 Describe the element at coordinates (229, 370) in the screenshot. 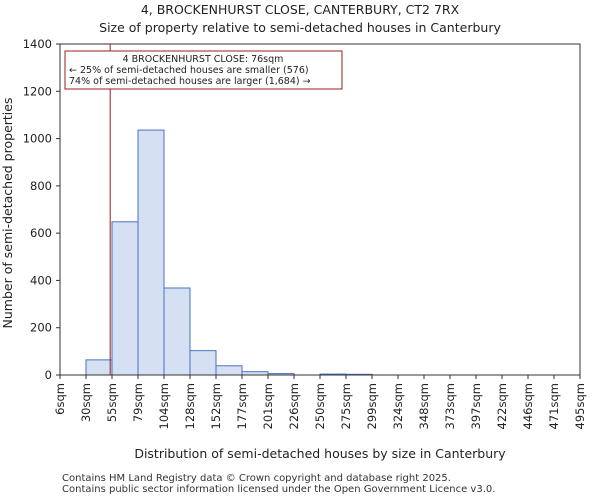

I see `bar-152sqm` at that location.